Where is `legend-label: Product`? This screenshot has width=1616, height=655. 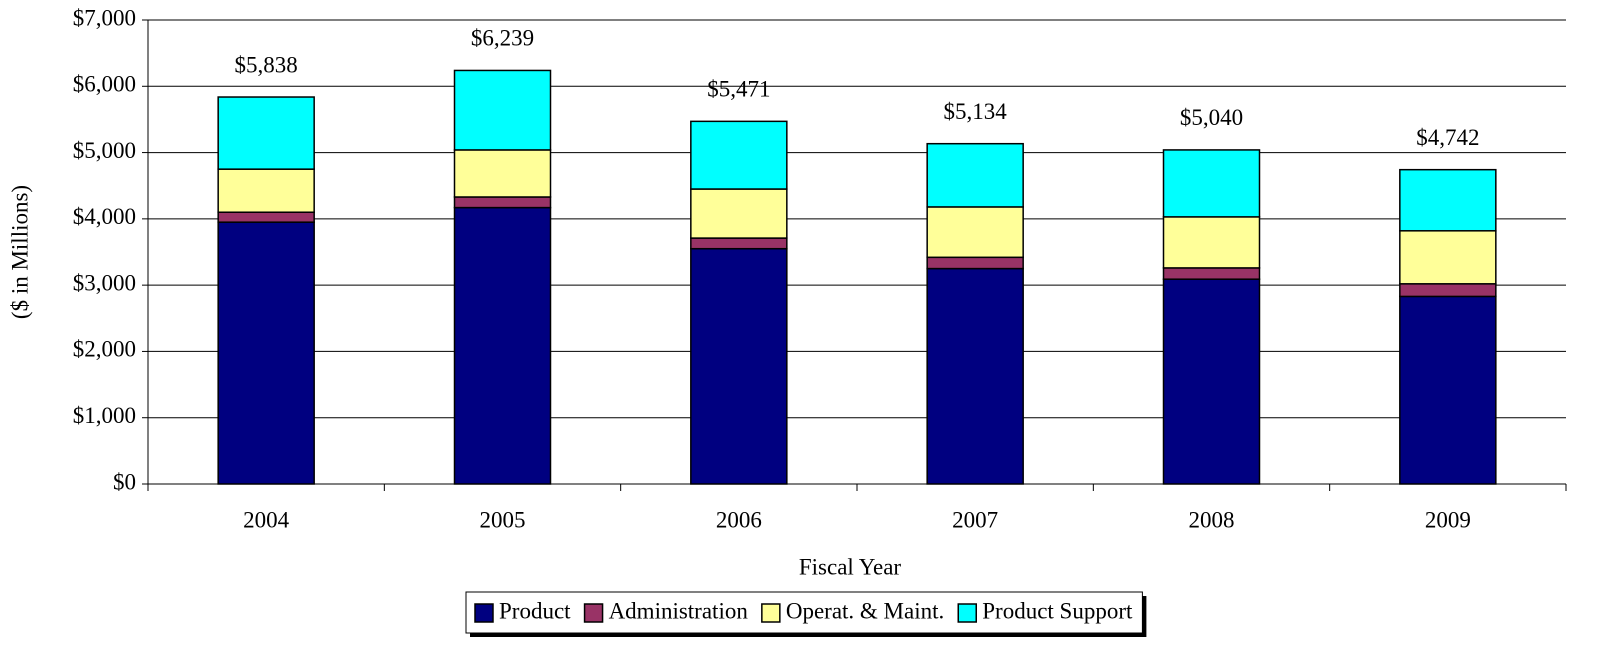
legend-label: Product is located at coordinates (535, 610).